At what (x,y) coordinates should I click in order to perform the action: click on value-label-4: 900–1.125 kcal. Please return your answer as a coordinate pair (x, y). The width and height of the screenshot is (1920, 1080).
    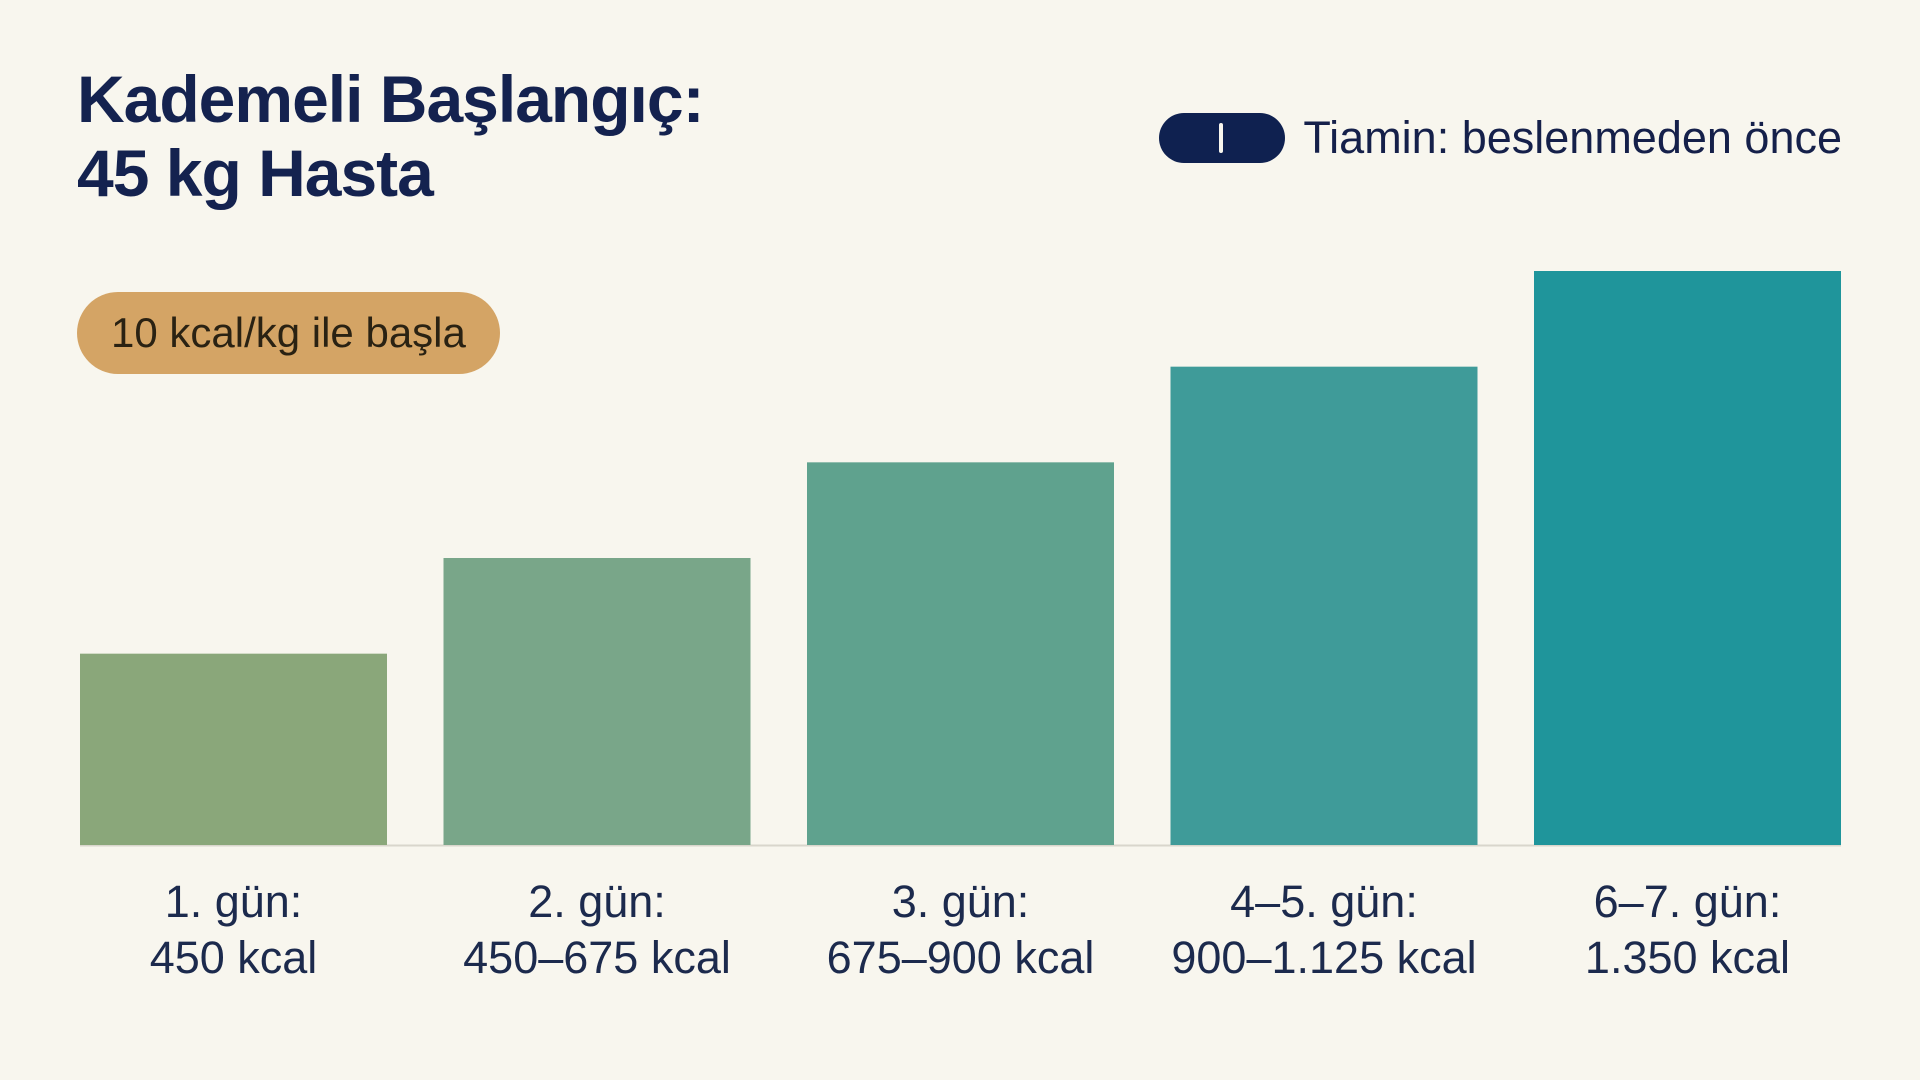
    Looking at the image, I should click on (1323, 957).